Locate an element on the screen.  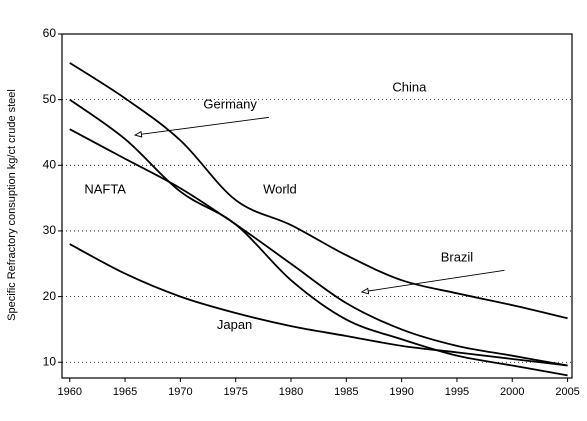
x-tick-label: 1960 is located at coordinates (70, 392).